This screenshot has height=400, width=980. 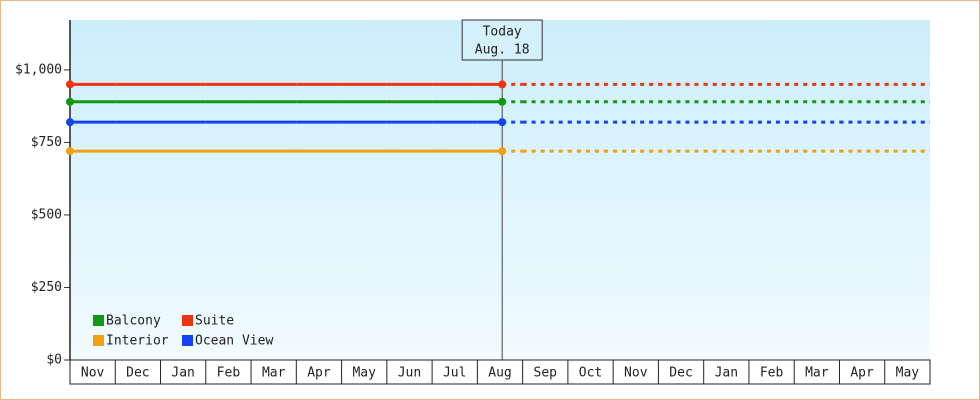 I want to click on today-label: Today, so click(x=502, y=32).